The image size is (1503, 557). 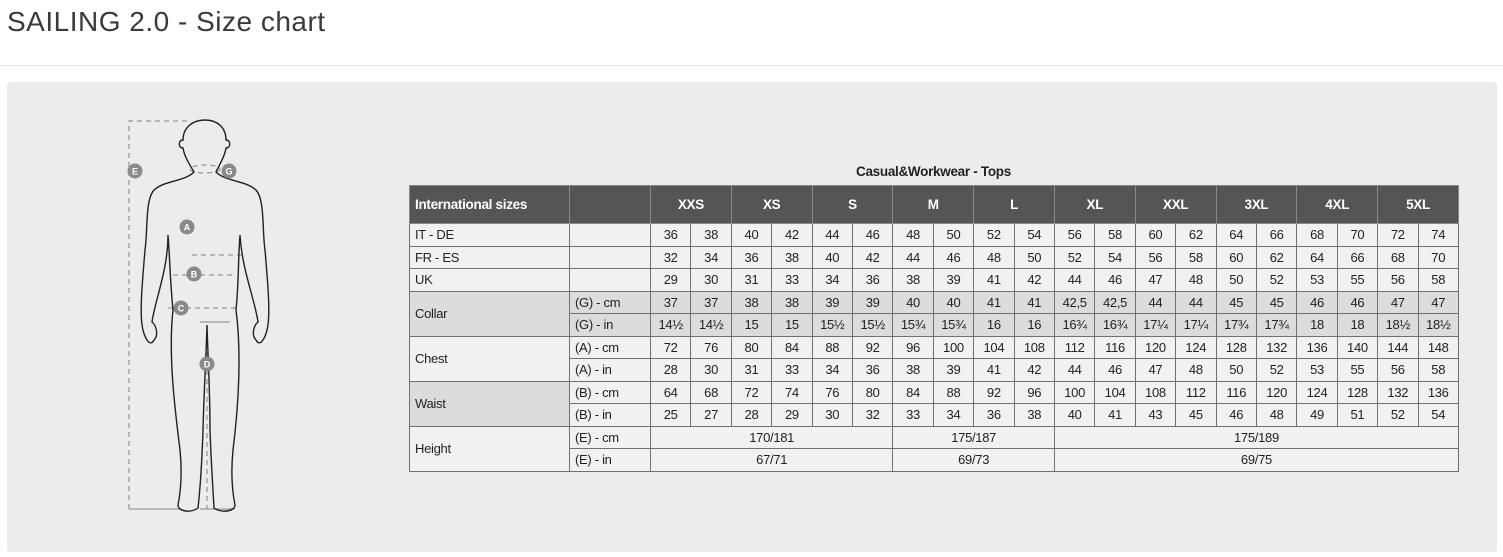 I want to click on table-cell: 74, so click(x=792, y=392).